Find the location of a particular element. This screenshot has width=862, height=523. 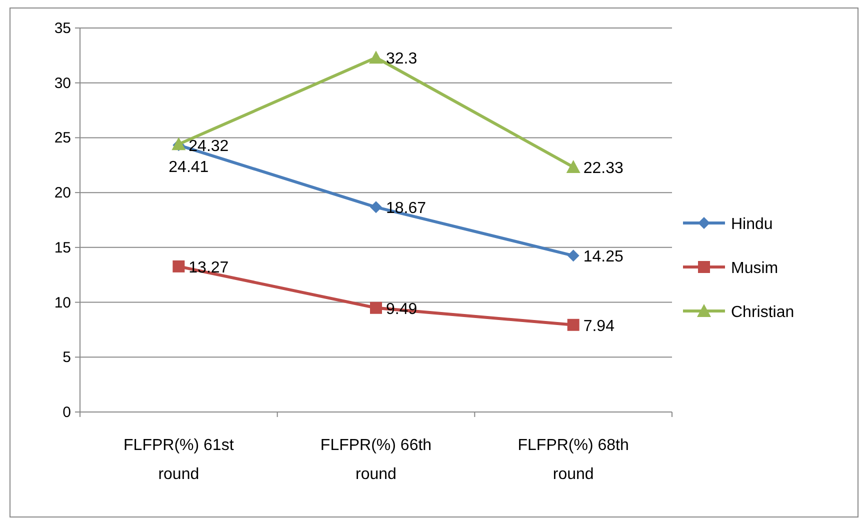

data-label: 7.94 is located at coordinates (599, 326).